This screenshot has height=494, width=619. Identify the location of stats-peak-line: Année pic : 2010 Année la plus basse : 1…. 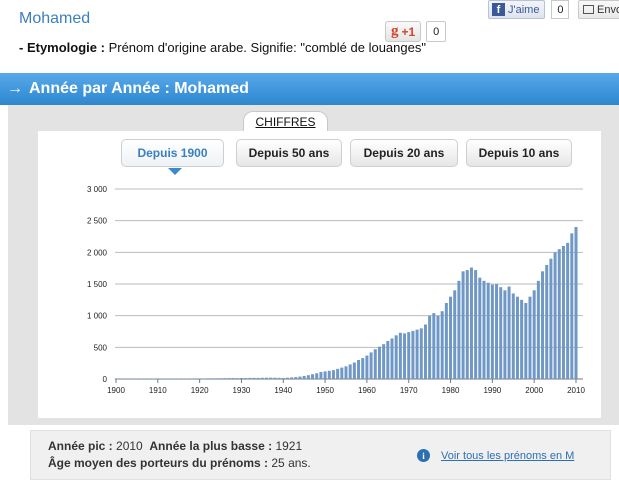
(175, 446).